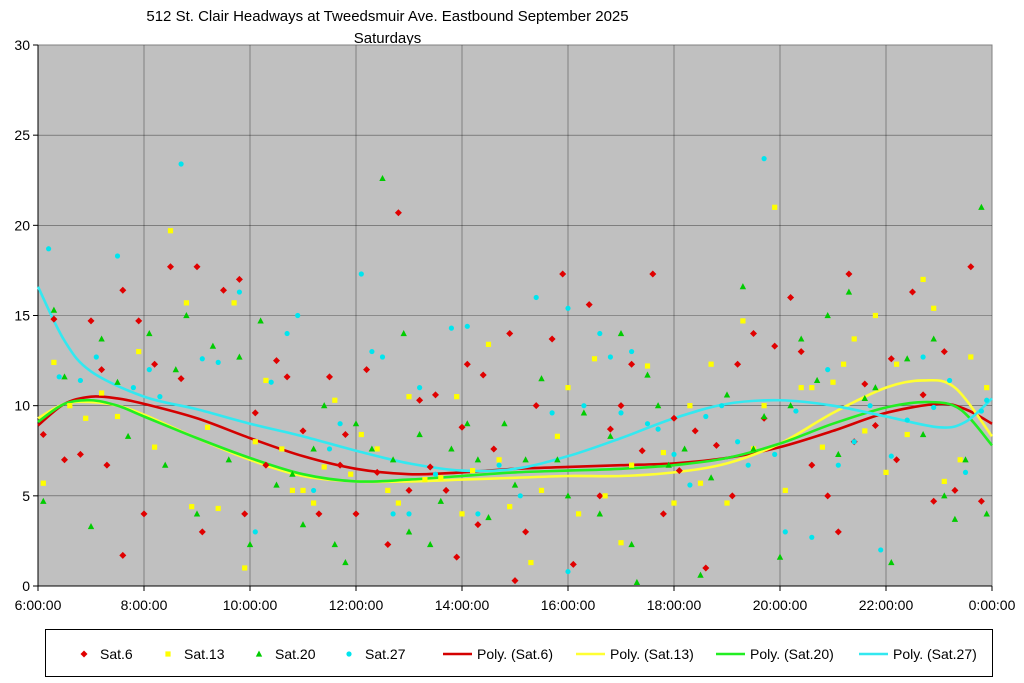 The image size is (1024, 683). Describe the element at coordinates (26, 496) in the screenshot. I see `y-tick-label: 5` at that location.